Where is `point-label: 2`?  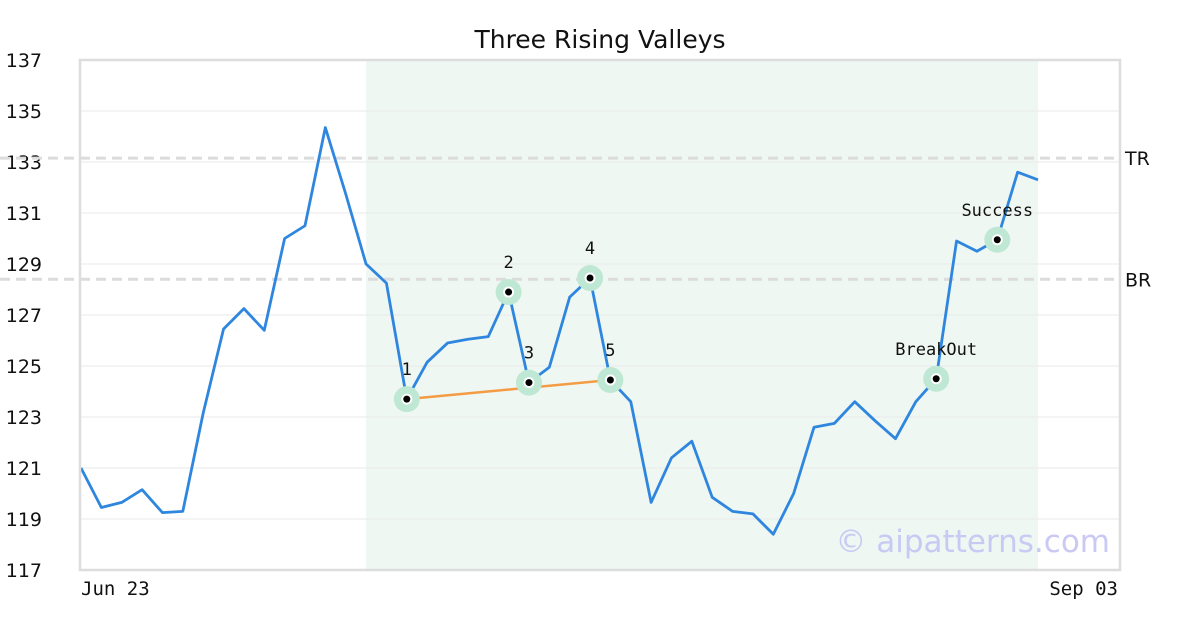 point-label: 2 is located at coordinates (508, 263).